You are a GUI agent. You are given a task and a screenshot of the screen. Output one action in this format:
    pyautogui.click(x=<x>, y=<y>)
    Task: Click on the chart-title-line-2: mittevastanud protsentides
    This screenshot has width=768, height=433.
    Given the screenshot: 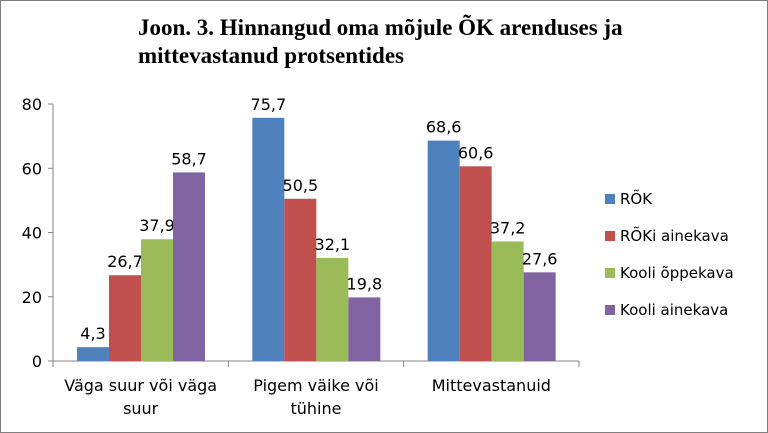 What is the action you would take?
    pyautogui.click(x=271, y=55)
    